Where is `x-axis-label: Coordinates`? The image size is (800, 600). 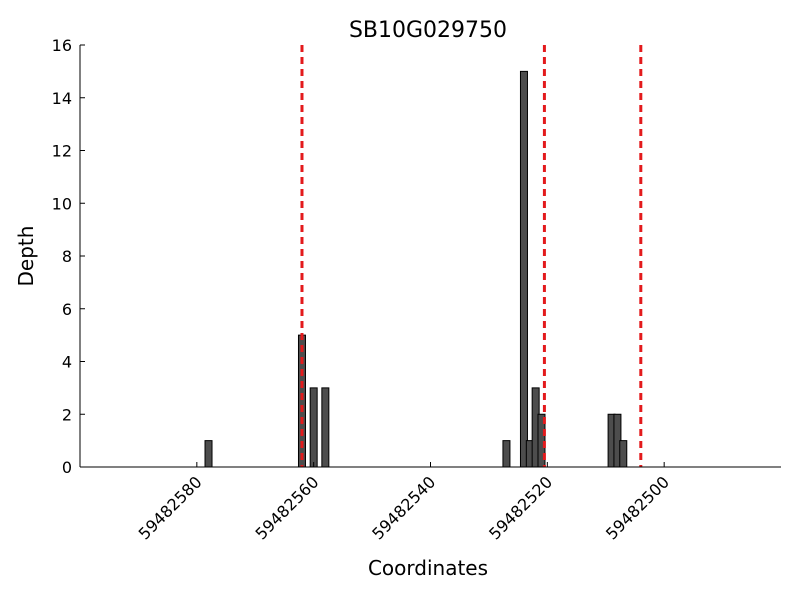
x-axis-label: Coordinates is located at coordinates (428, 568).